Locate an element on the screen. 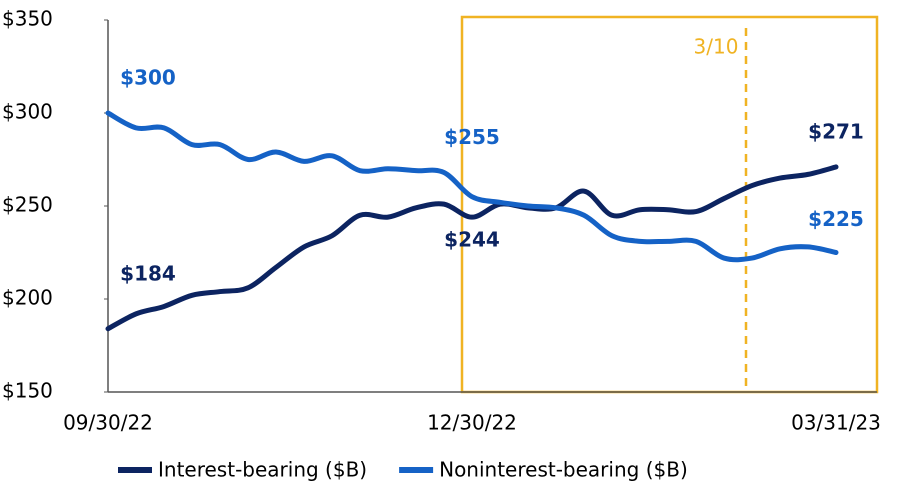 This screenshot has height=492, width=911. data-label: $271 is located at coordinates (836, 131).